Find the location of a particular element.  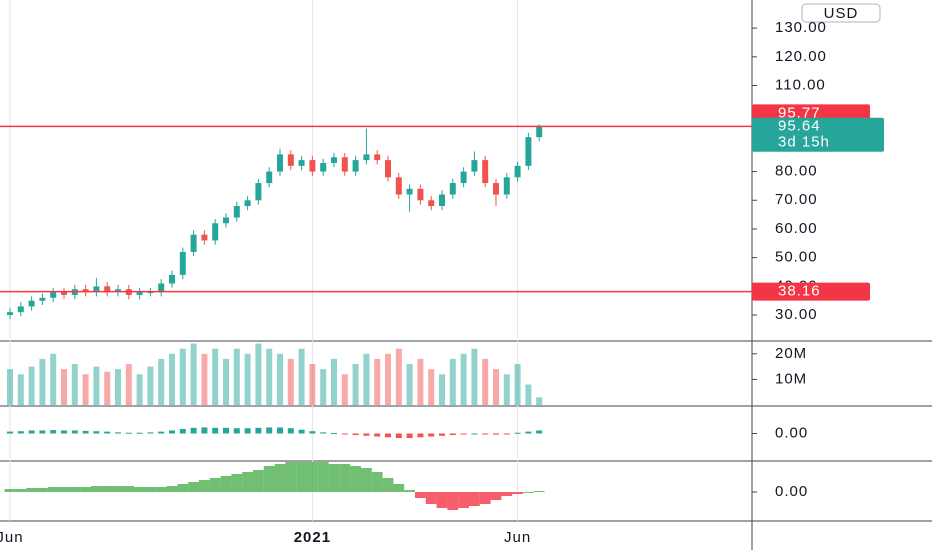

currency: USD is located at coordinates (841, 13).